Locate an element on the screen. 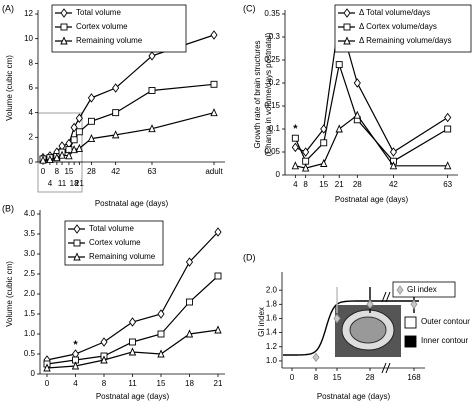 The image size is (474, 403). legend-box is located at coordinates (114, 243).